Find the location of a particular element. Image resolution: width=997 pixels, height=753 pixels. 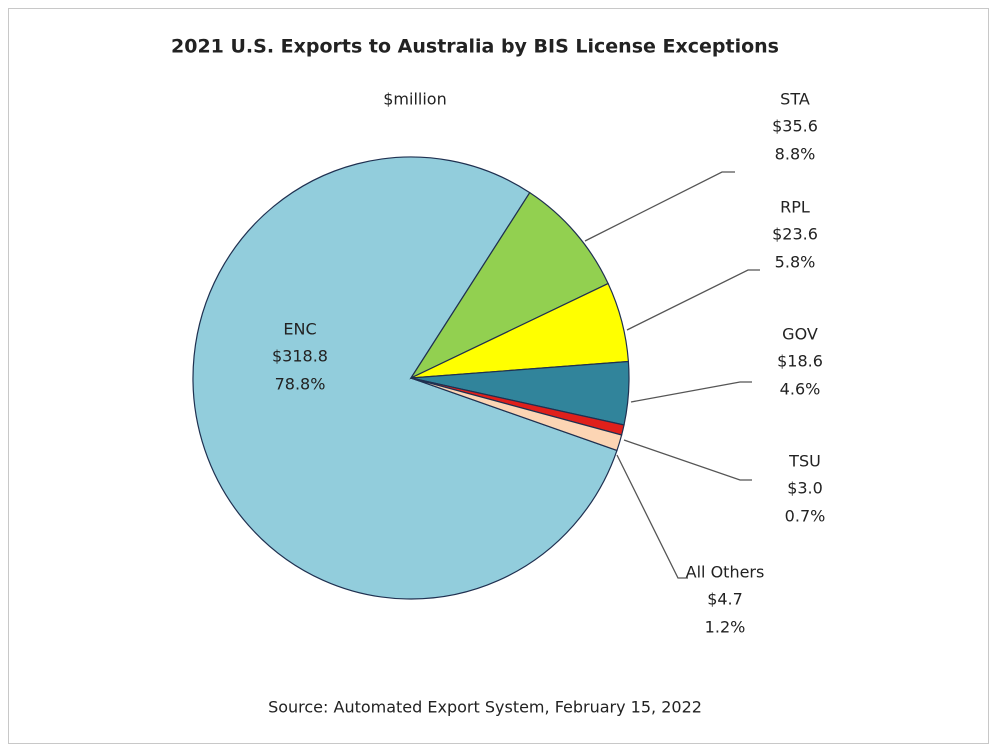

slice-category: TSU is located at coordinates (804, 461).